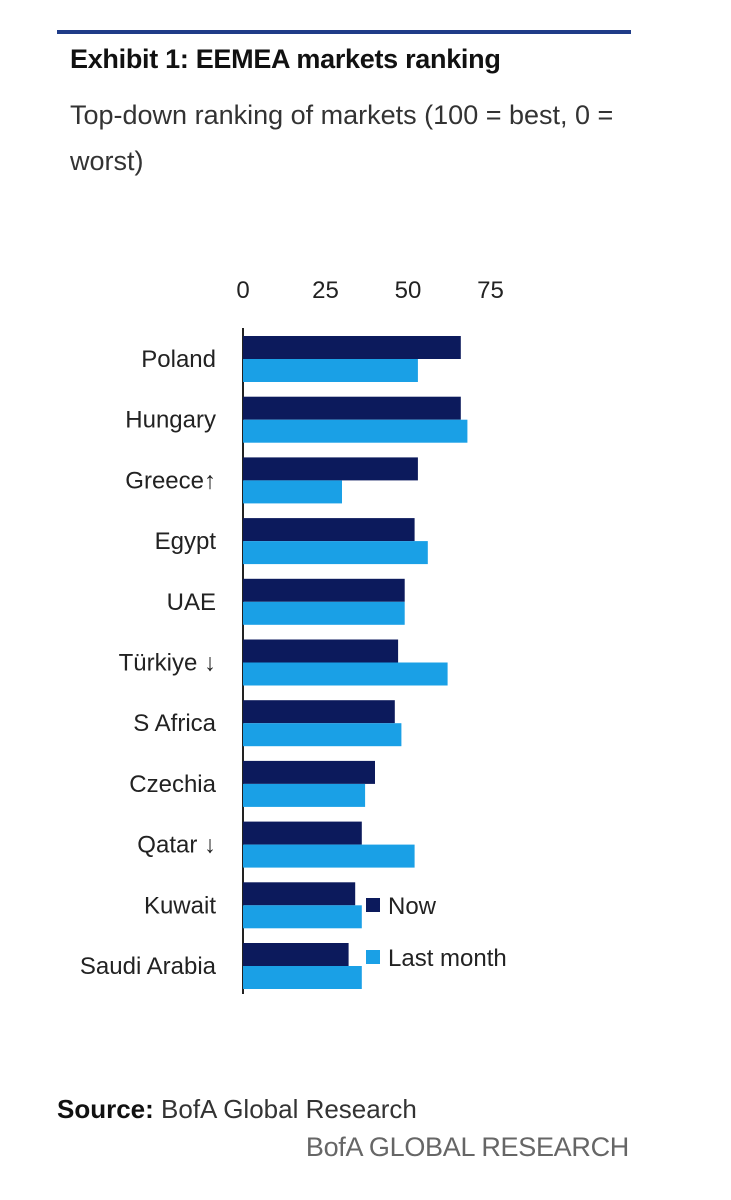 The image size is (731, 1200). Describe the element at coordinates (285, 1109) in the screenshot. I see `source-text: BofA Global Research` at that location.